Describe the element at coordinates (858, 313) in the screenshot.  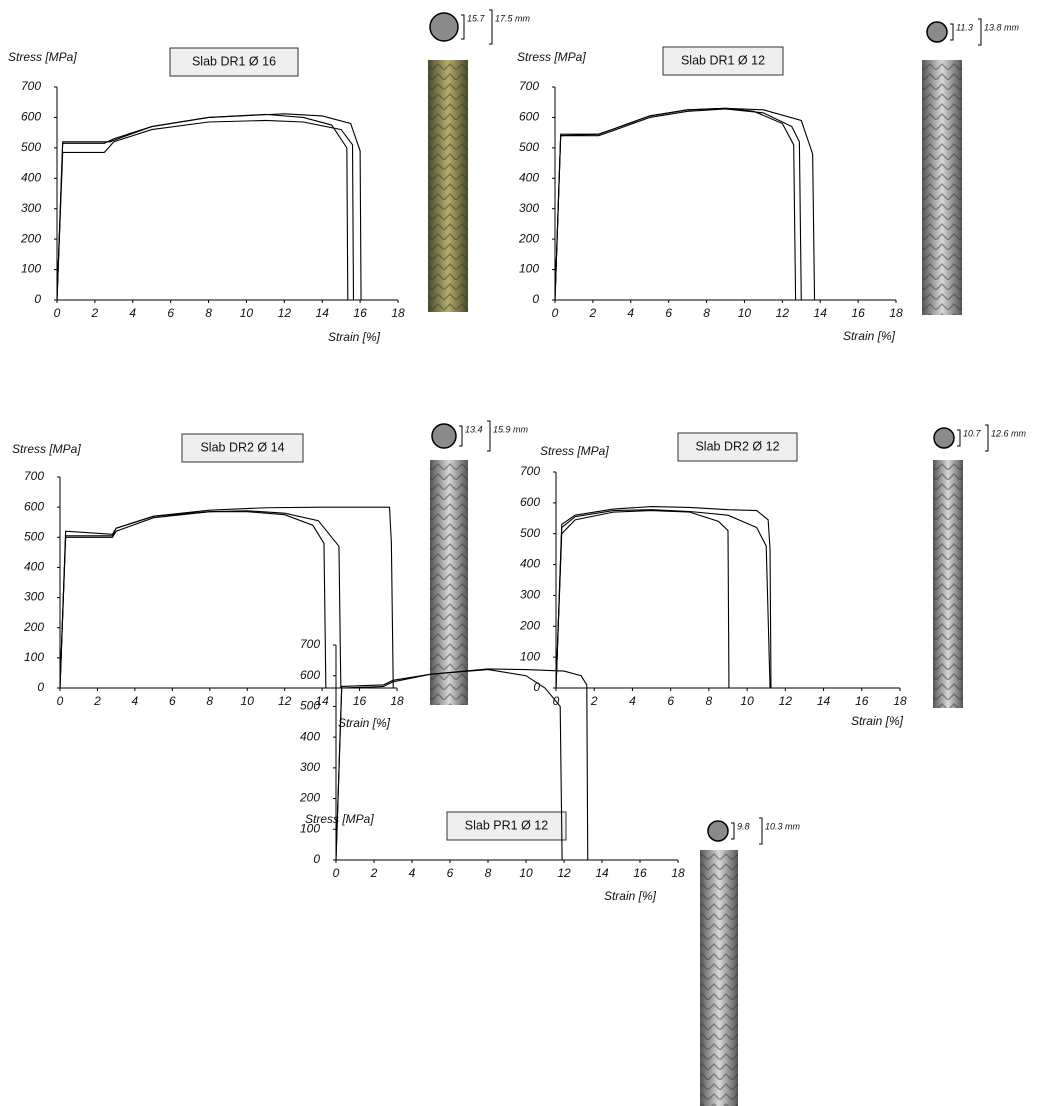
I see `x-tick-label: 16` at that location.